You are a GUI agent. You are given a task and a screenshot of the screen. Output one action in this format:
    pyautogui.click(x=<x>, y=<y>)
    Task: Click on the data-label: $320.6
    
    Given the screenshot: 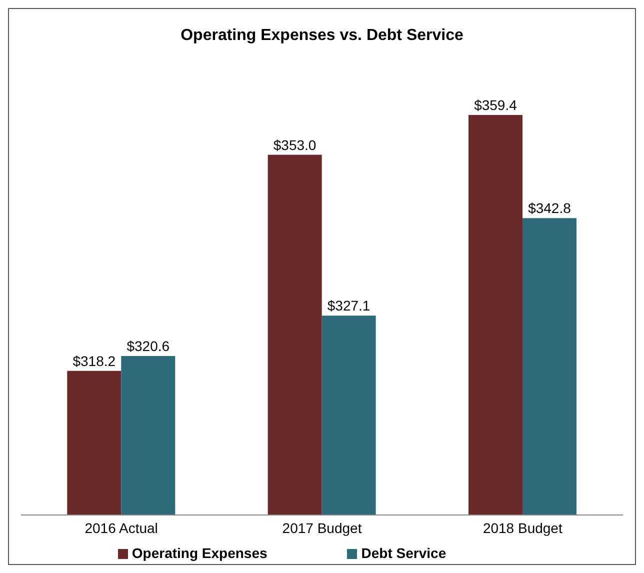 What is the action you would take?
    pyautogui.click(x=148, y=346)
    